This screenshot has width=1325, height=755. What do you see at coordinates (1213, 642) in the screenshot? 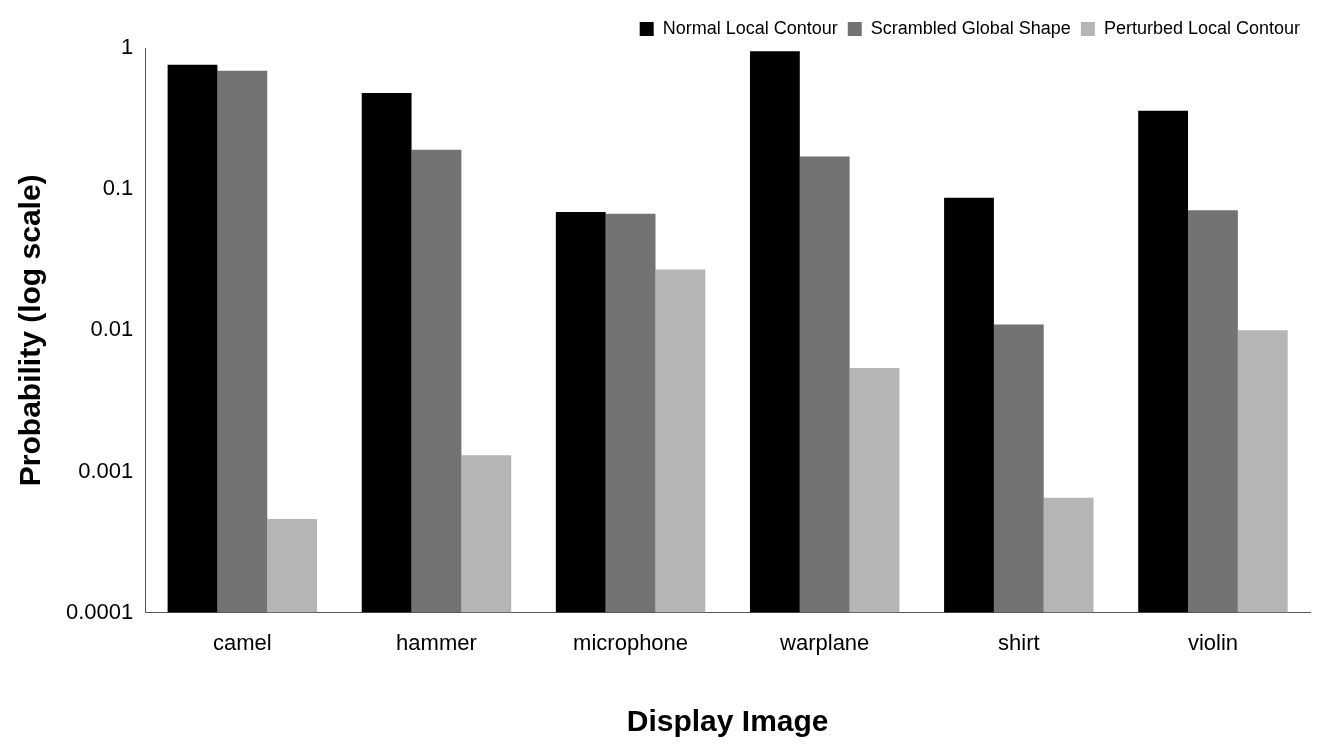
I see `x-tick-label: violin` at bounding box center [1213, 642].